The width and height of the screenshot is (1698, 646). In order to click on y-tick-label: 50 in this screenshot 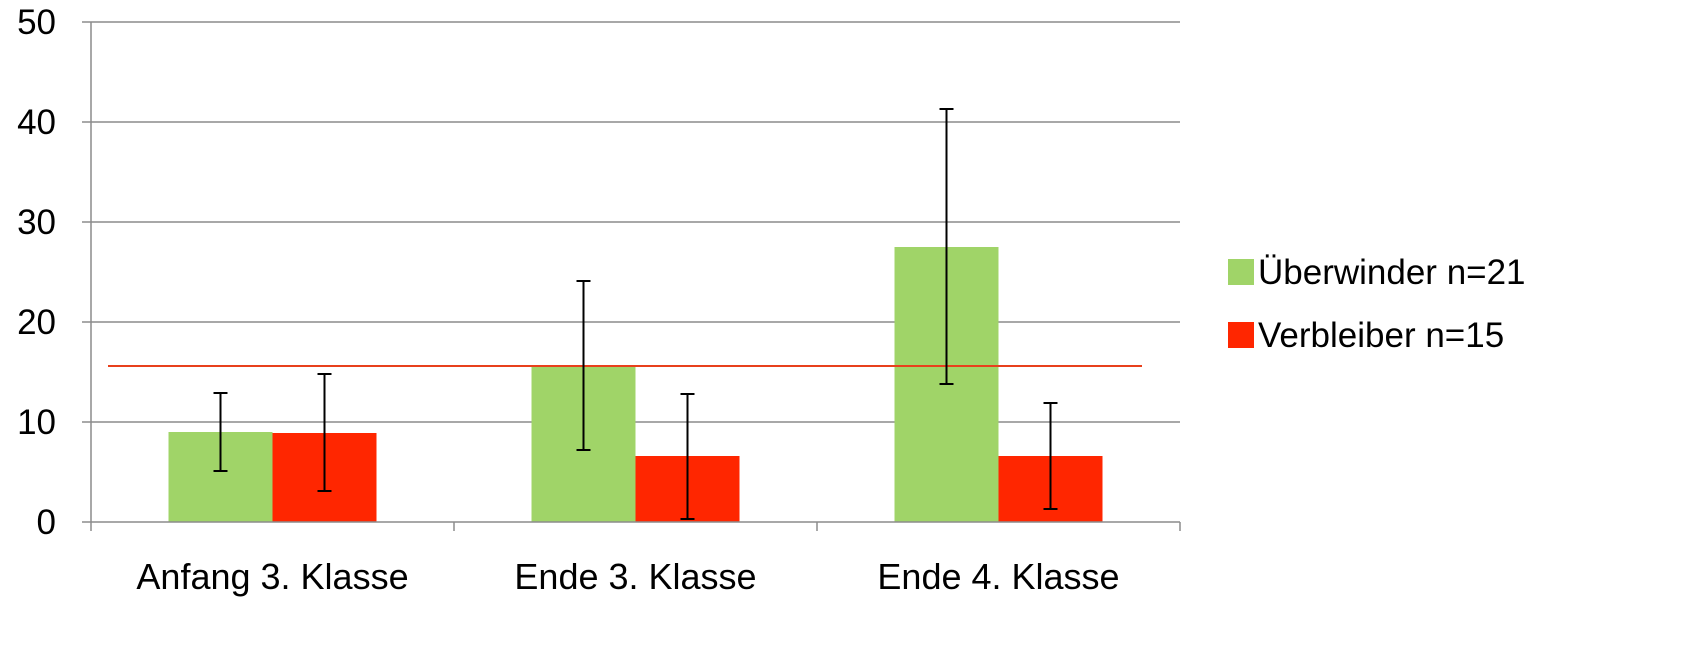, I will do `click(36, 22)`.